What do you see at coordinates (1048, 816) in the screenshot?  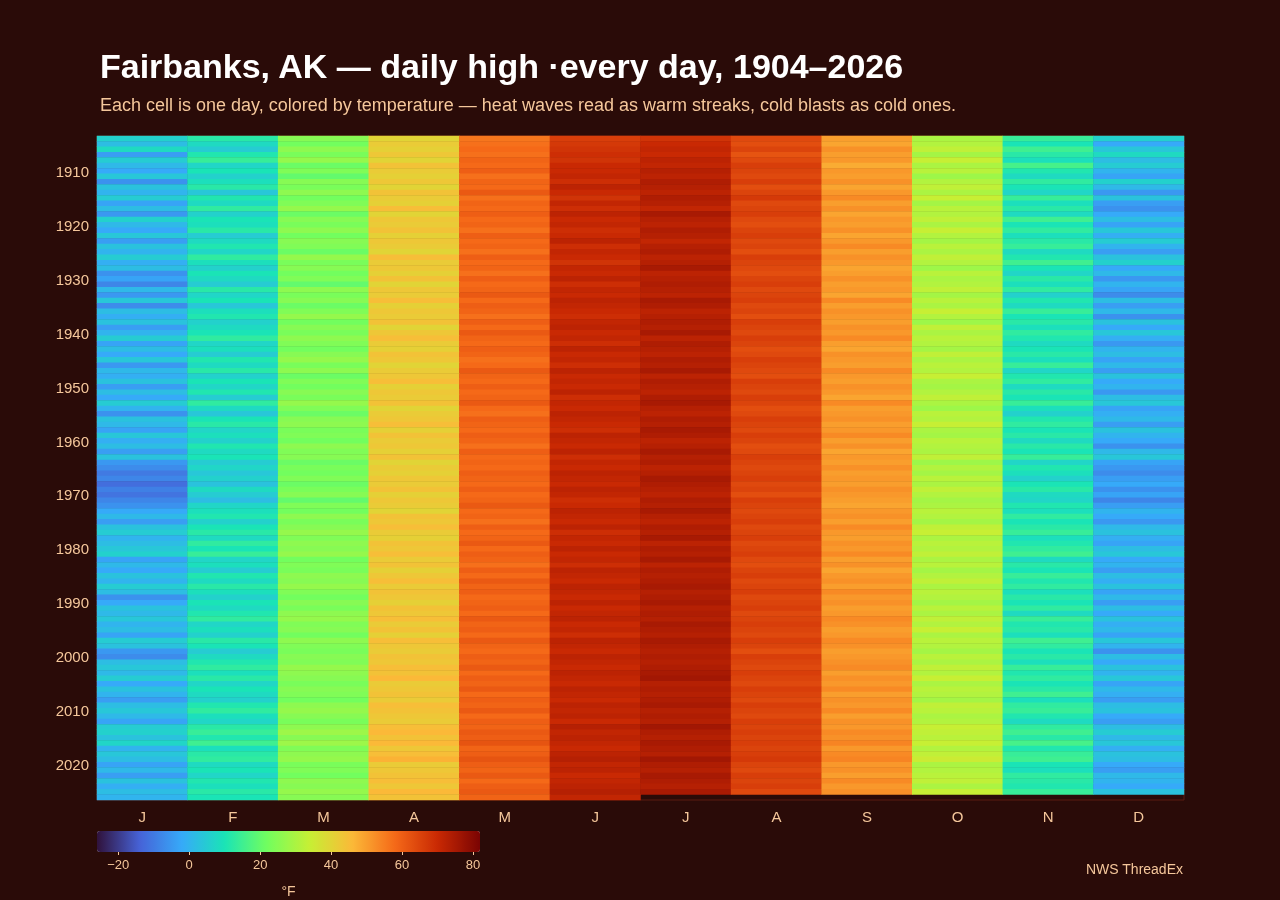 I see `x-tick-label: N` at bounding box center [1048, 816].